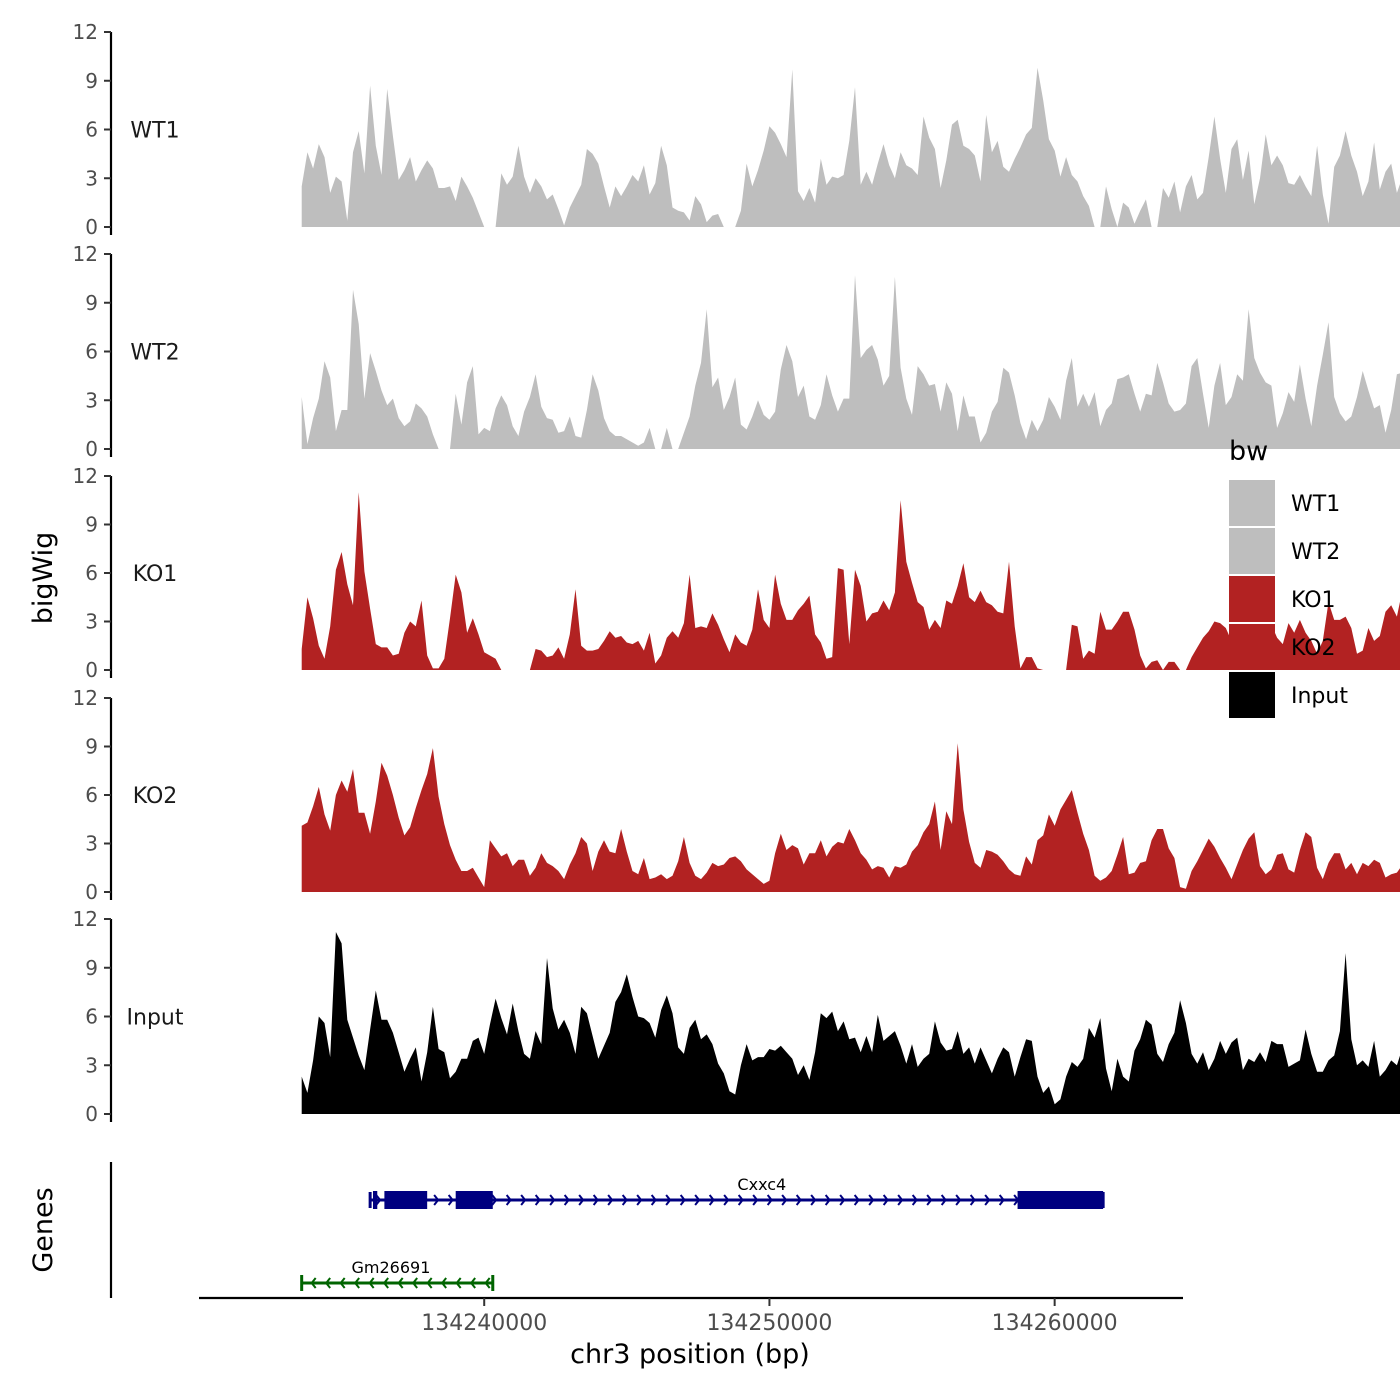  I want to click on x-tick-label: 134240000, so click(484, 1323).